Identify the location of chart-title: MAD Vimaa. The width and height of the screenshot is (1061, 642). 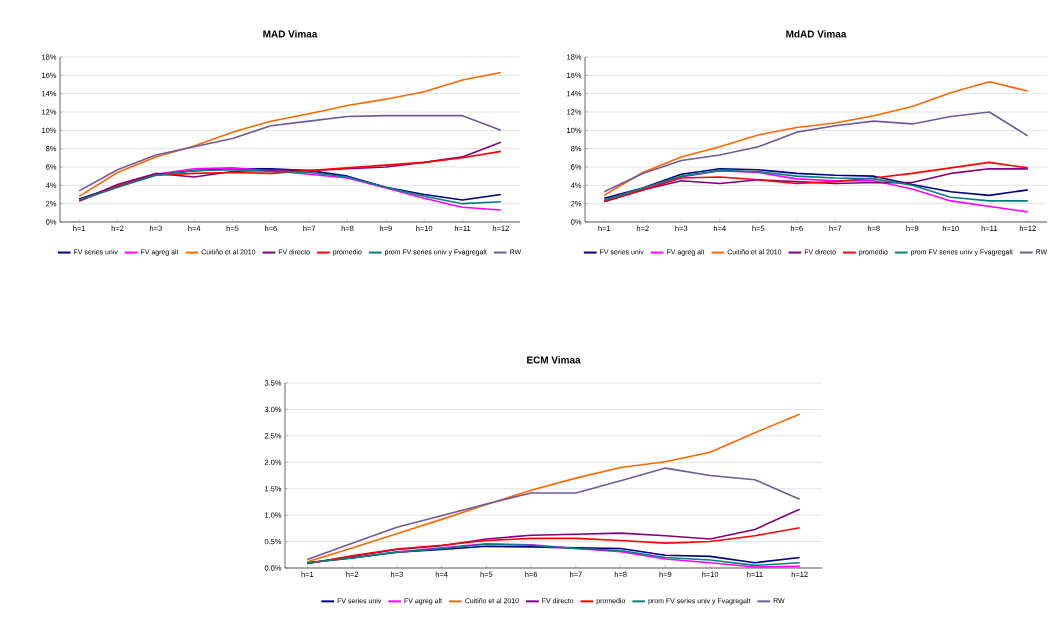
(290, 34).